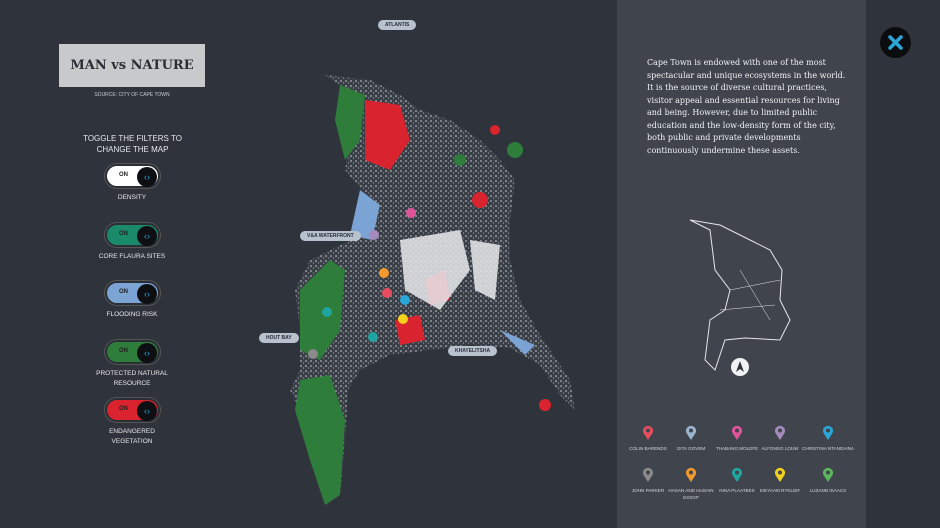  I want to click on close-icon, so click(895, 42).